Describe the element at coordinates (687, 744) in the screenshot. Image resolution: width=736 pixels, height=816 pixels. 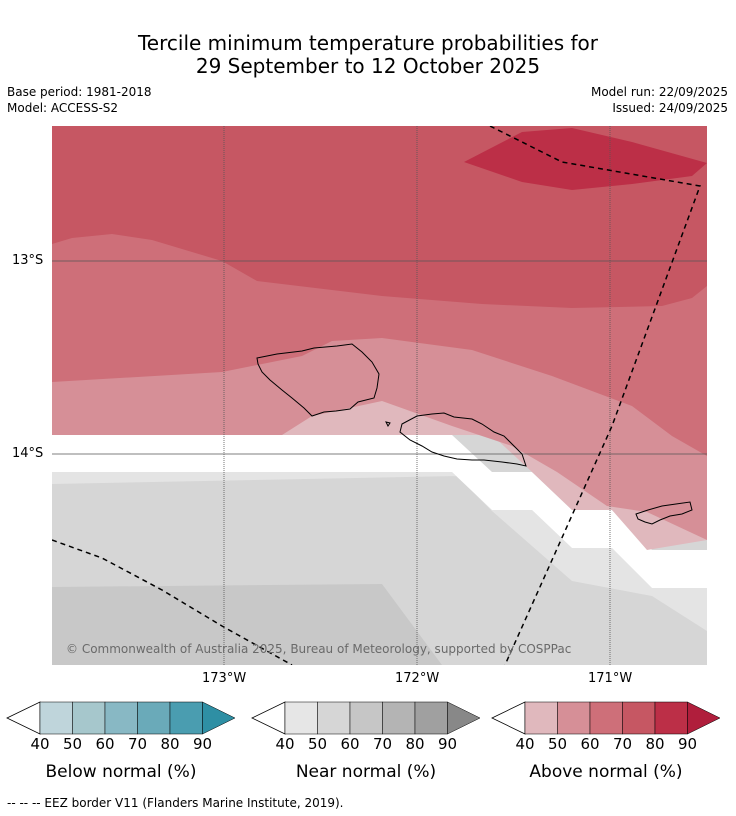
I see `above-tick-90: 90` at that location.